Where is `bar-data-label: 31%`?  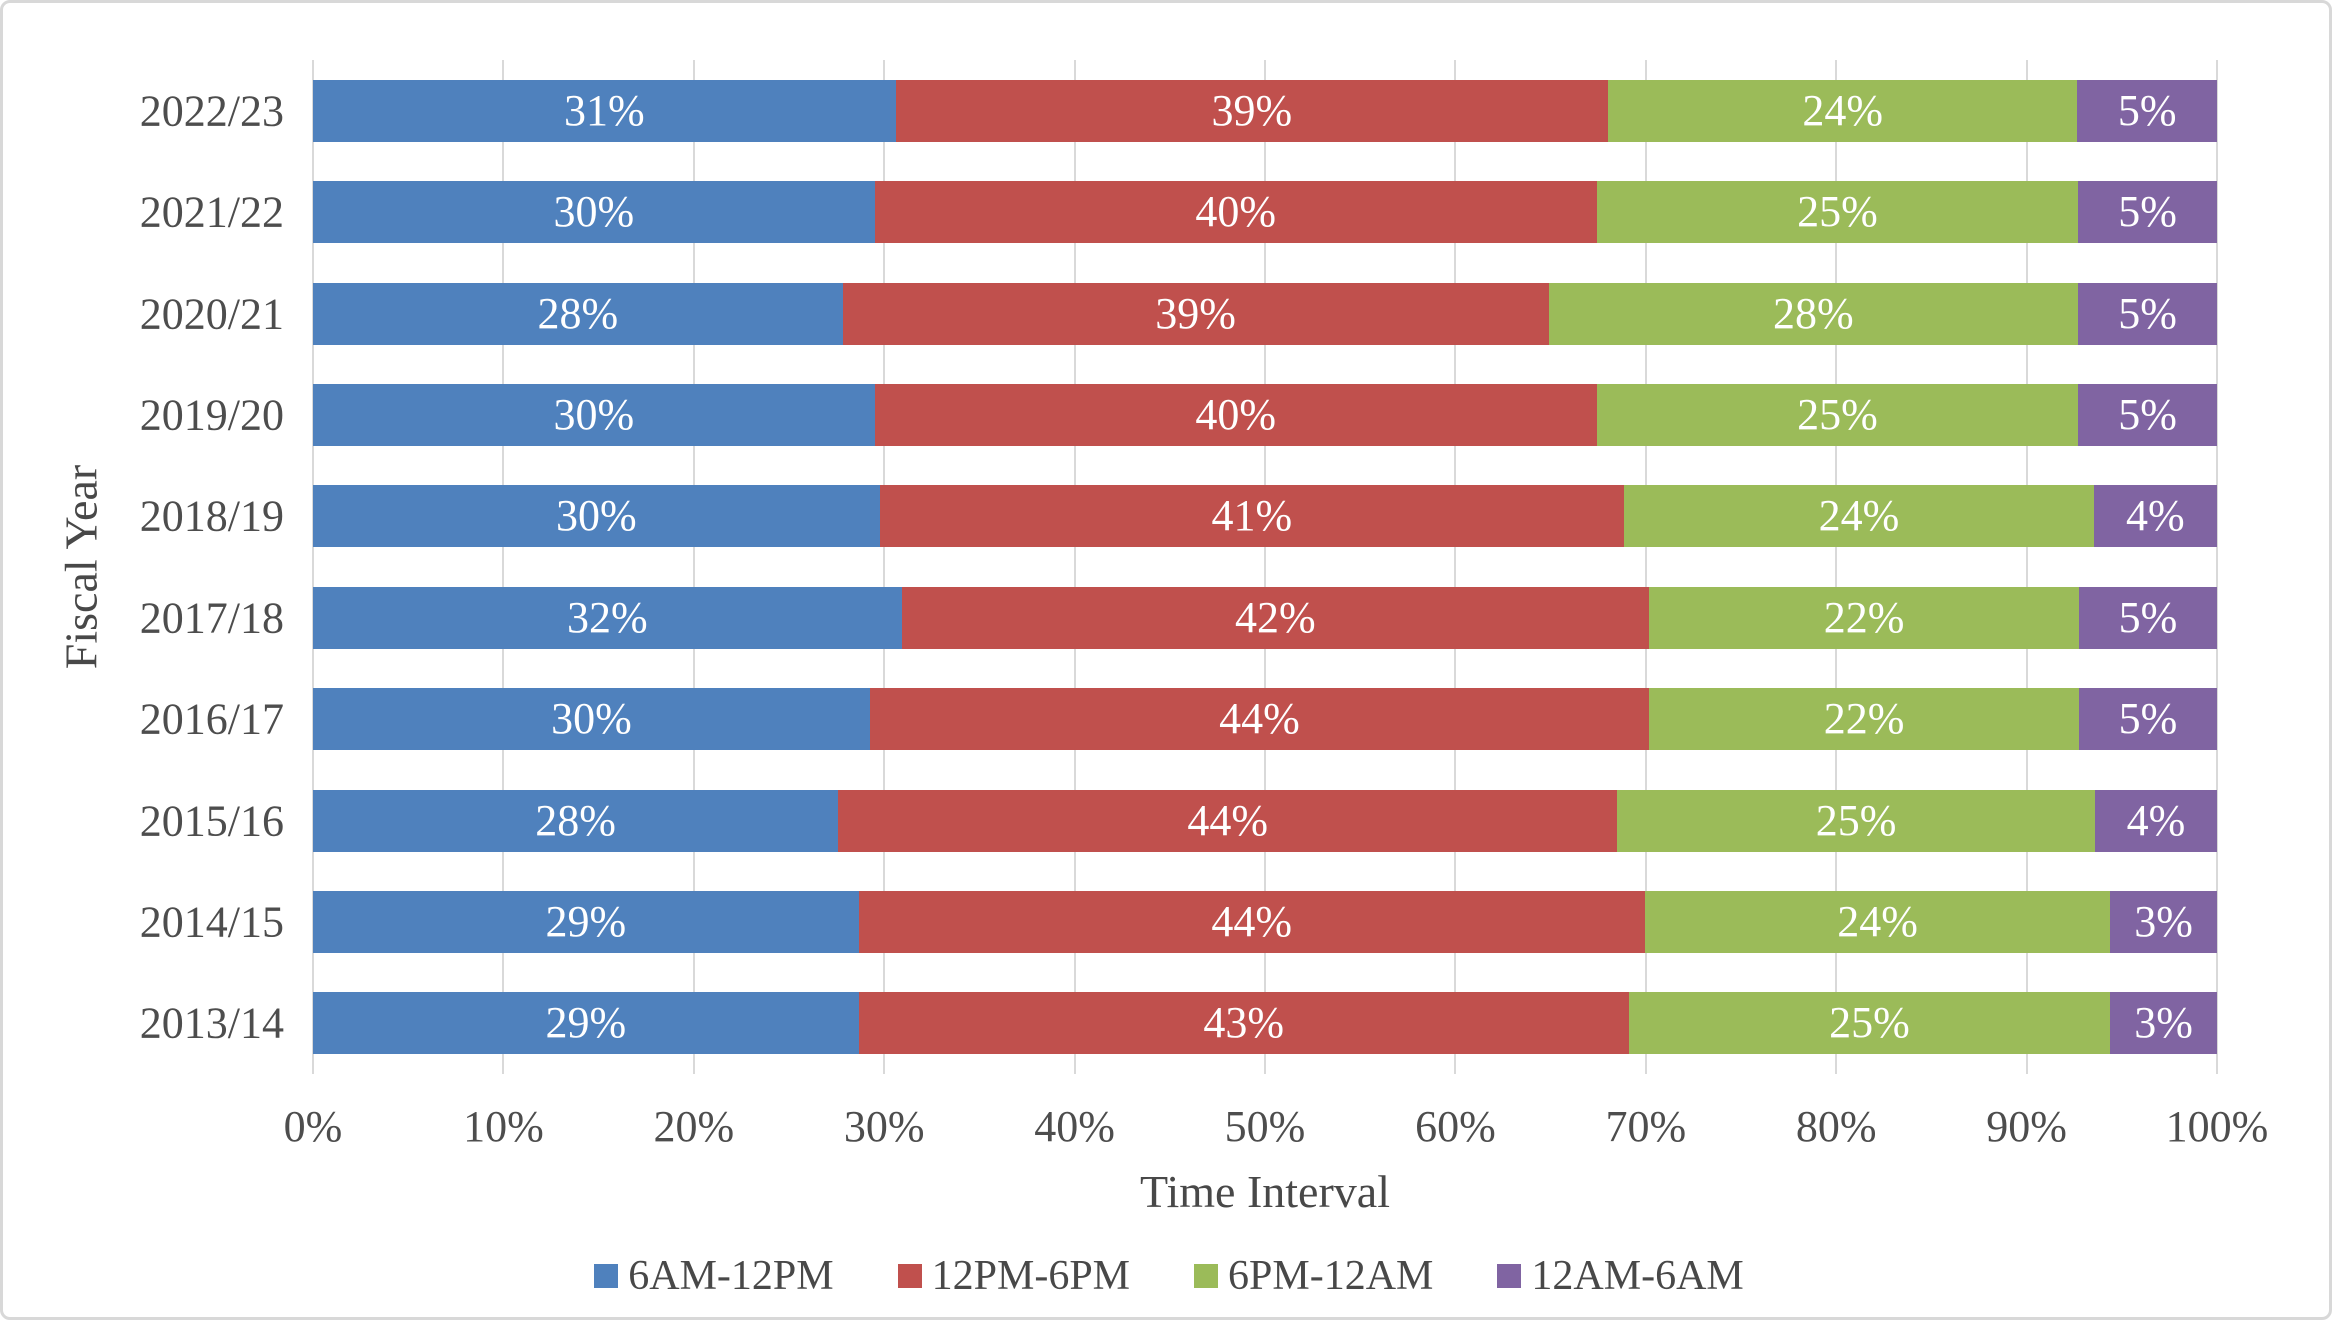 bar-data-label: 31% is located at coordinates (604, 110).